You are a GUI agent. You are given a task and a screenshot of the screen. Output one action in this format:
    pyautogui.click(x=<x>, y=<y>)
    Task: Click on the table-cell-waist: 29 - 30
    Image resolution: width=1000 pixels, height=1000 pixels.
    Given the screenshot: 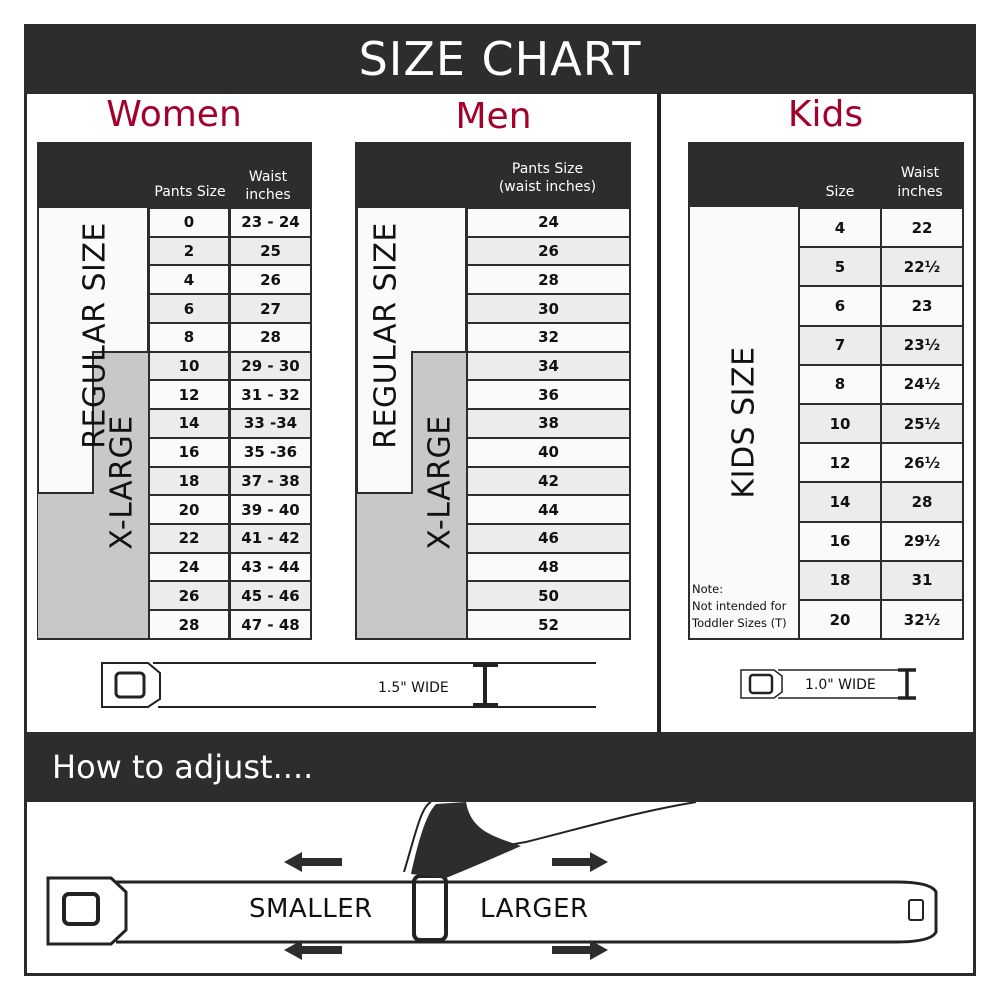 What is the action you would take?
    pyautogui.click(x=270, y=366)
    